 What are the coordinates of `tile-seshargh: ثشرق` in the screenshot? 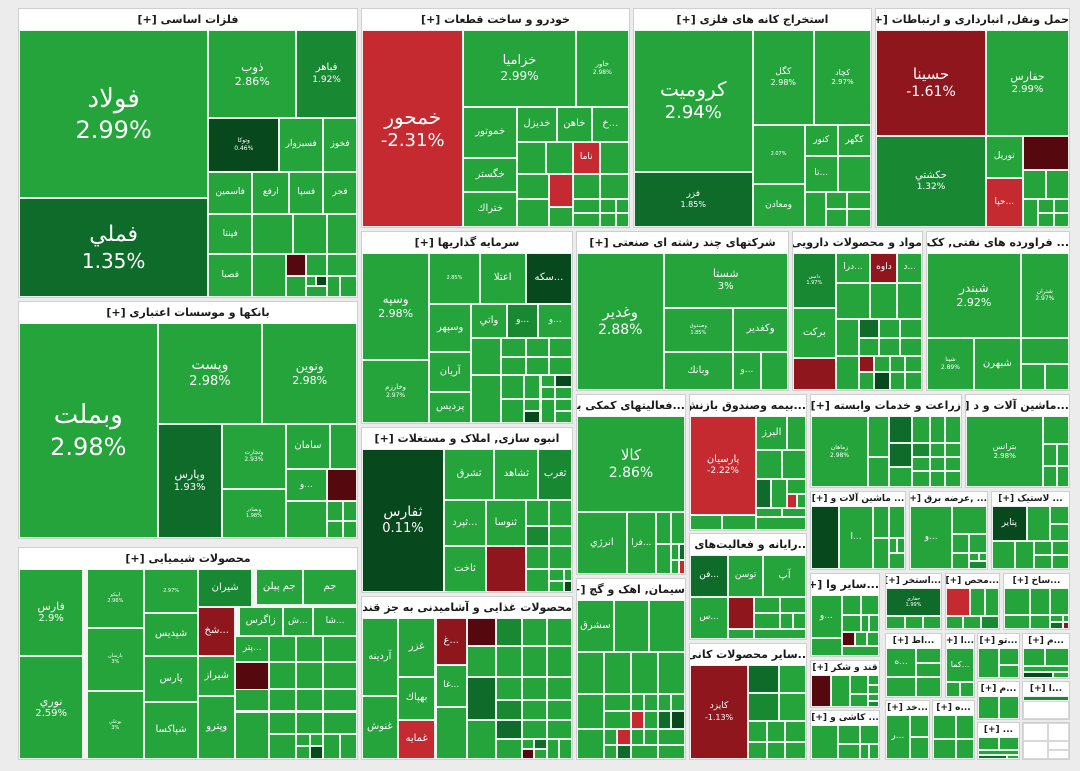 It's located at (469, 475).